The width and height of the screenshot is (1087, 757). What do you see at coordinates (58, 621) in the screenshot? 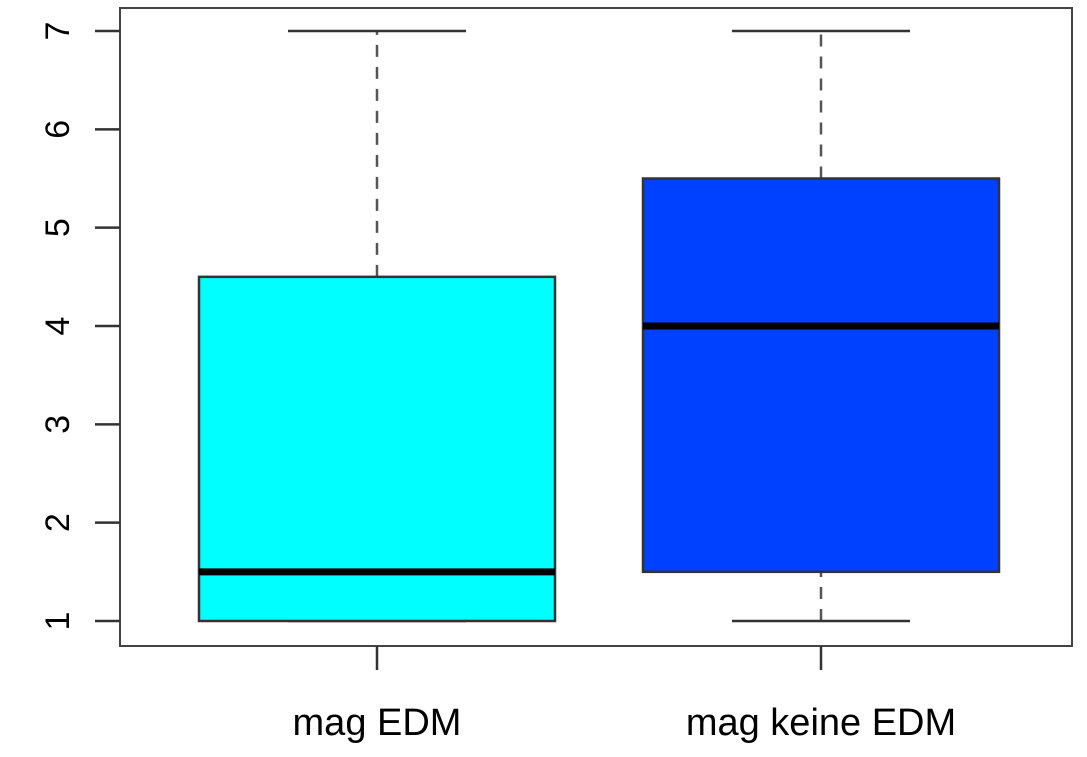
I see `y-tick-label-1: 1` at bounding box center [58, 621].